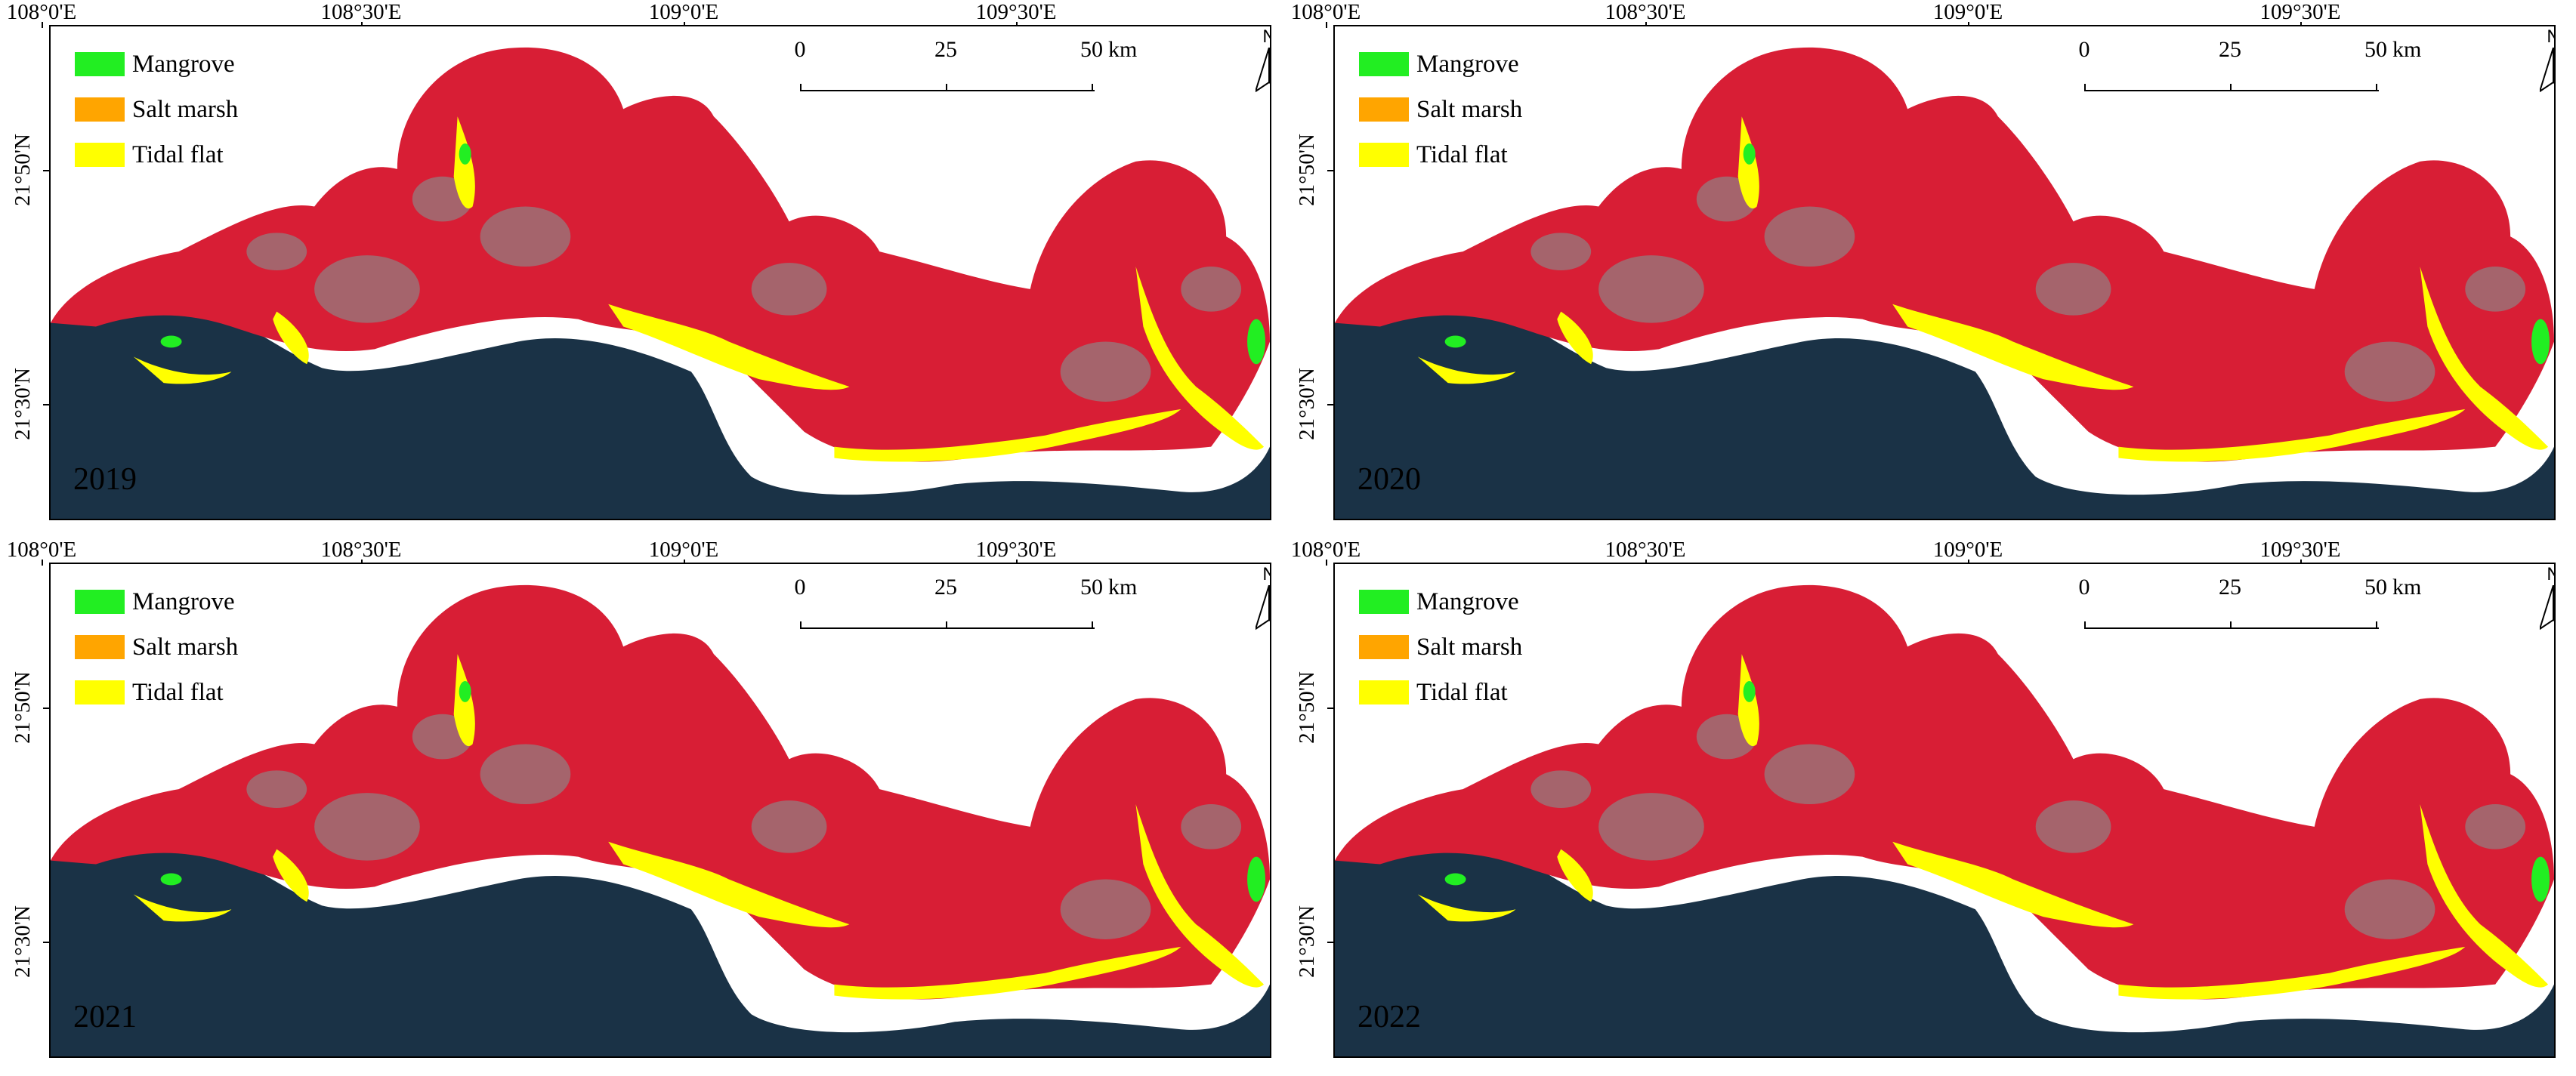 This screenshot has height=1076, width=2576. I want to click on longitude-label: 109°30'E, so click(2300, 12).